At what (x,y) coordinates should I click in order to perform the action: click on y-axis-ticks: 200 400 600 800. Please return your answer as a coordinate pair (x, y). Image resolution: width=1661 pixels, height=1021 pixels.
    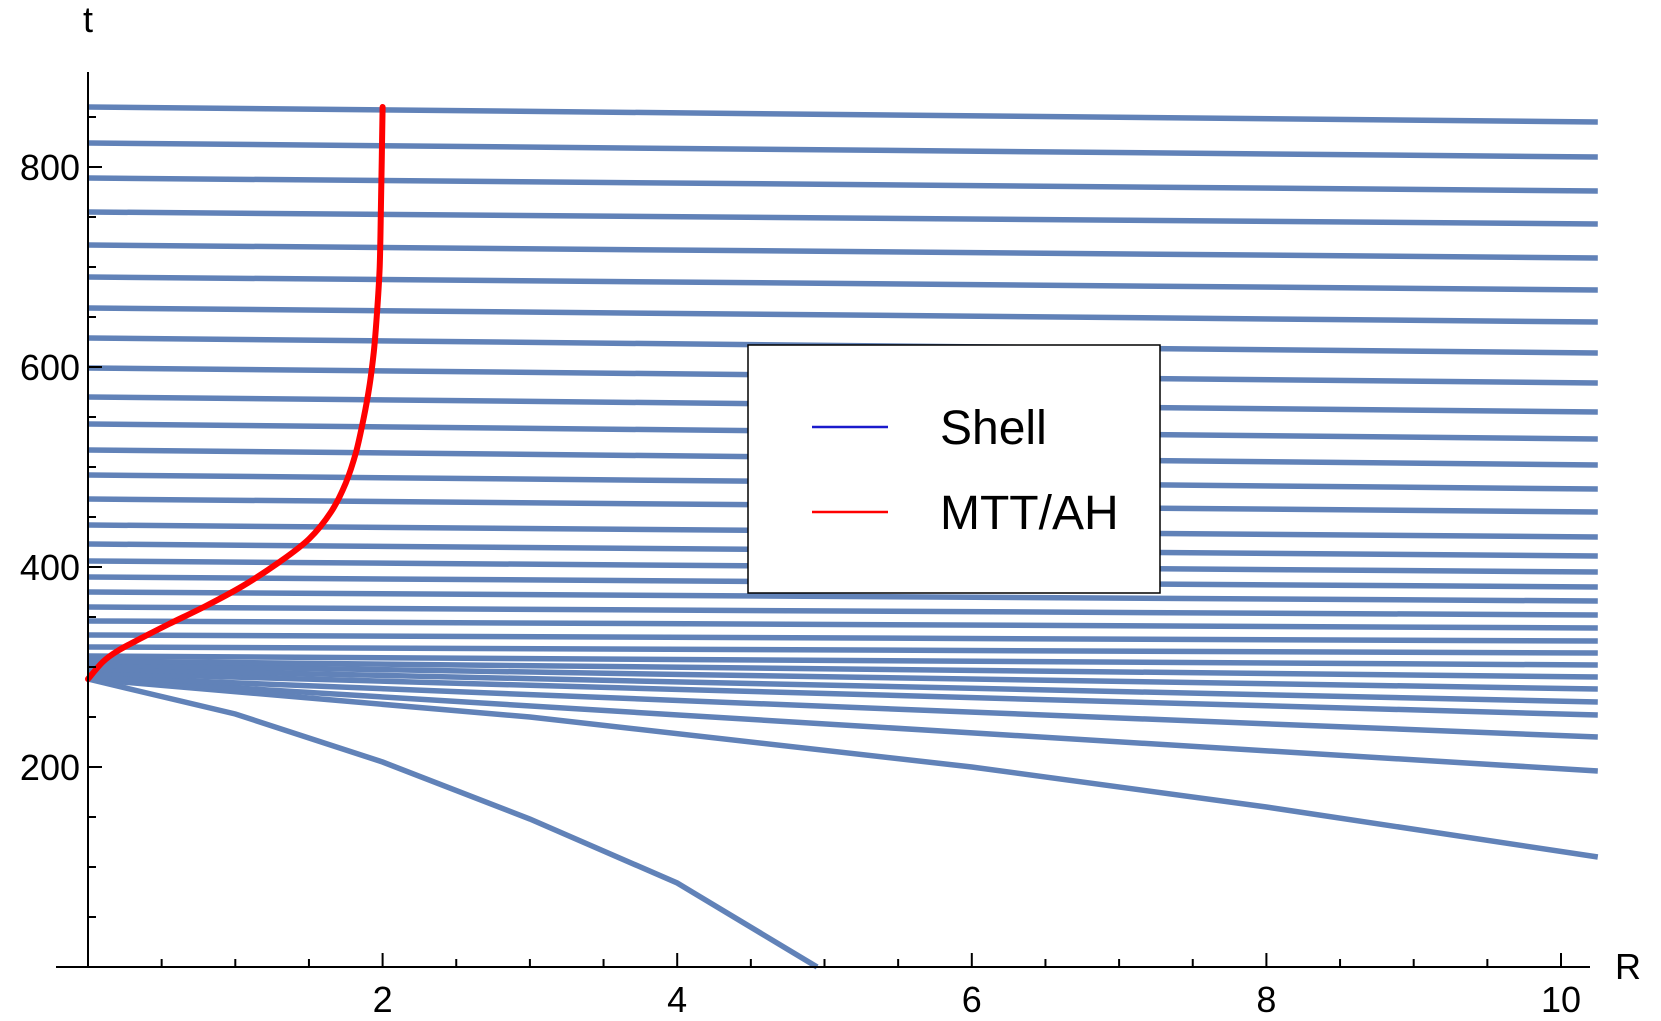
    Looking at the image, I should click on (61, 517).